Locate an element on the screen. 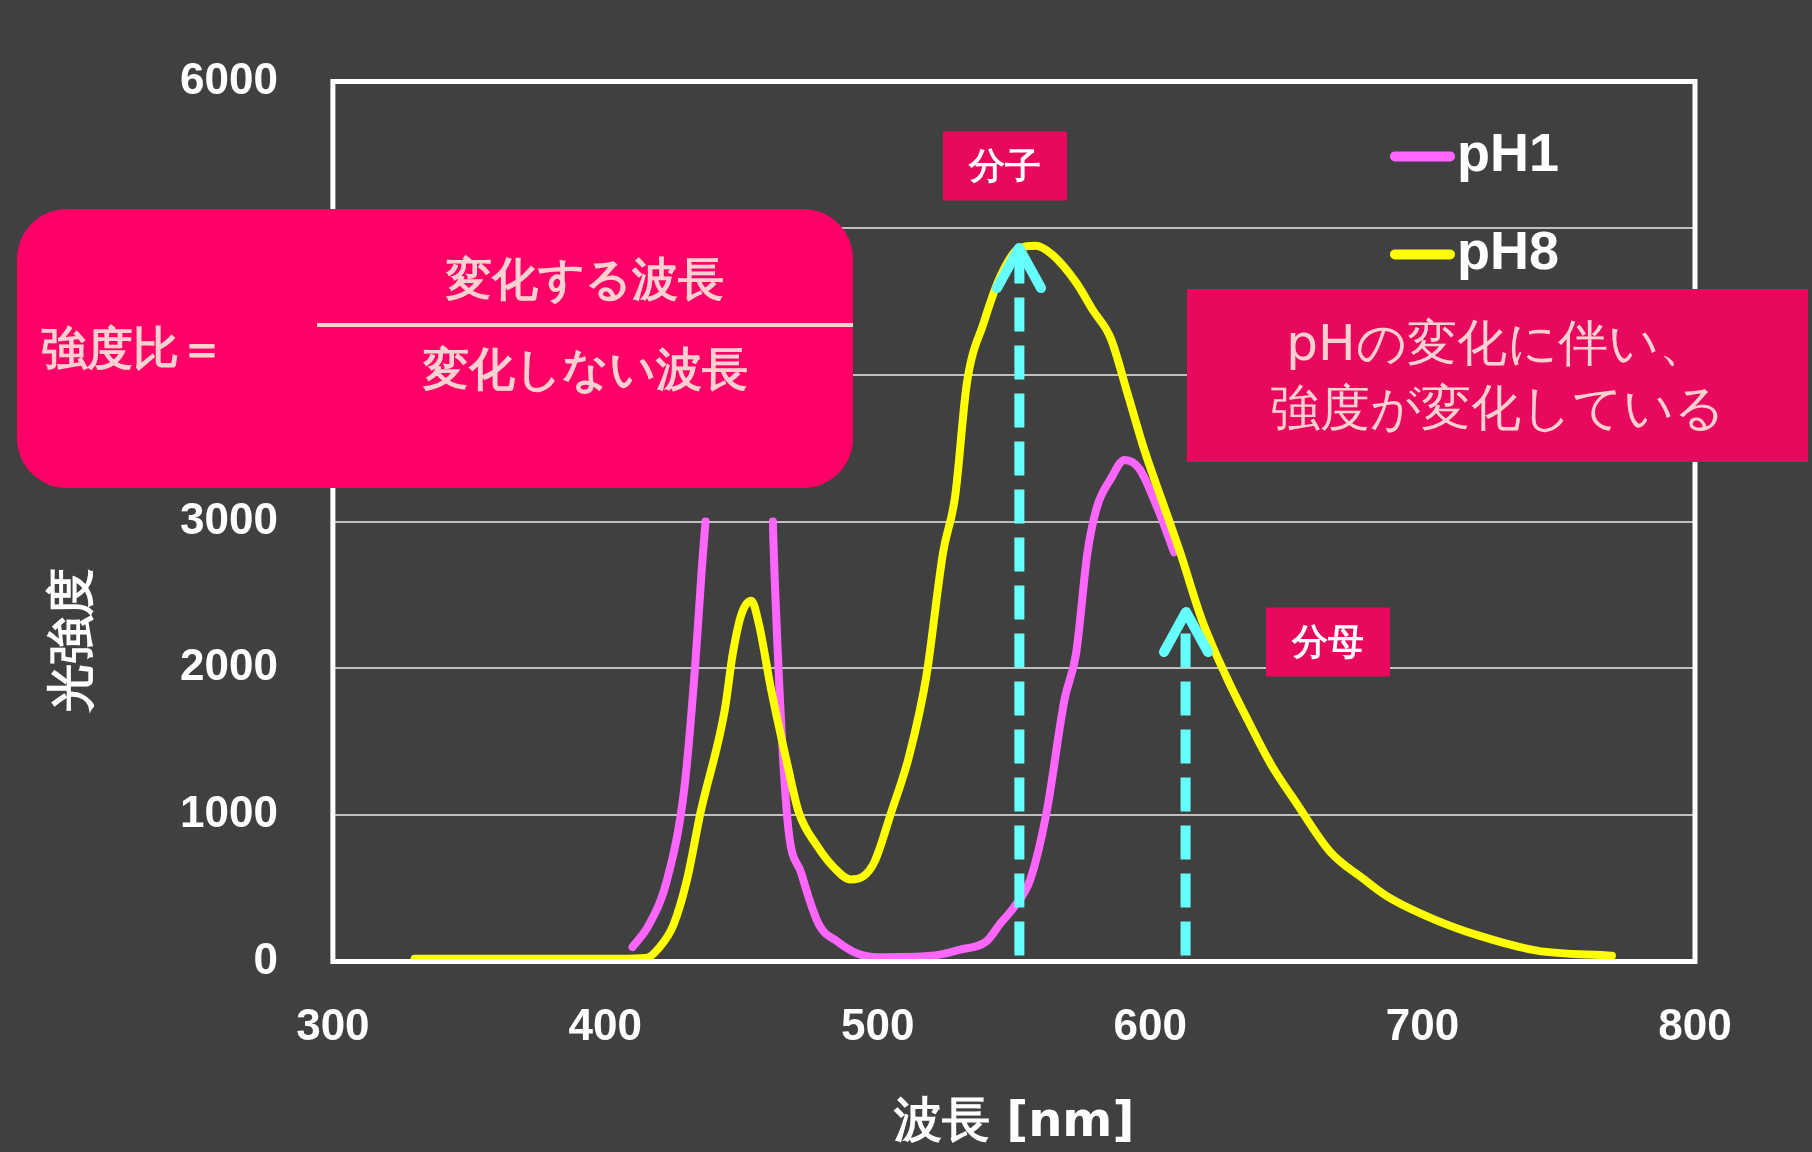 The width and height of the screenshot is (1812, 1152). annotation: 変化しない波長 is located at coordinates (585, 369).